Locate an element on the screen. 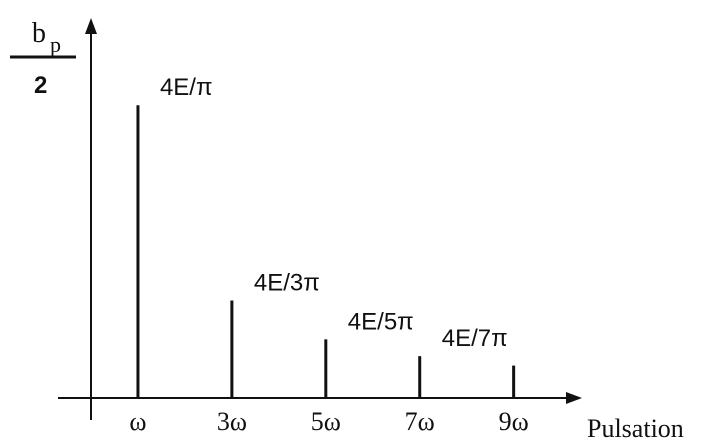 Image resolution: width=722 pixels, height=443 pixels. x-tick-label: 5ω is located at coordinates (326, 421).